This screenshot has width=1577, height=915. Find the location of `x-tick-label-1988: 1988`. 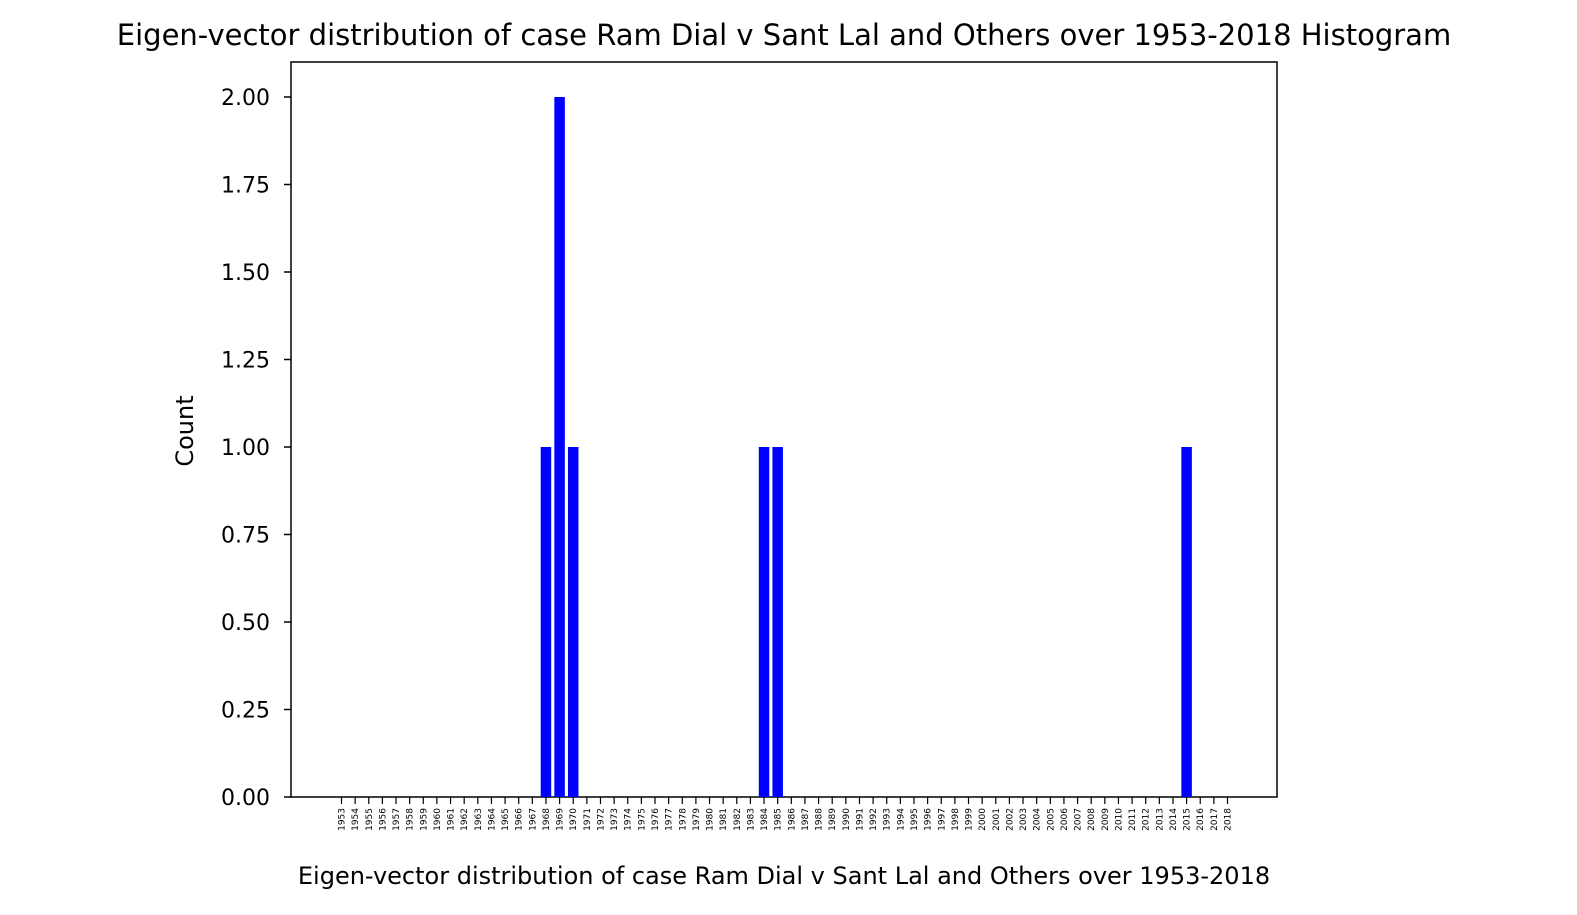

x-tick-label-1988: 1988 is located at coordinates (820, 819).